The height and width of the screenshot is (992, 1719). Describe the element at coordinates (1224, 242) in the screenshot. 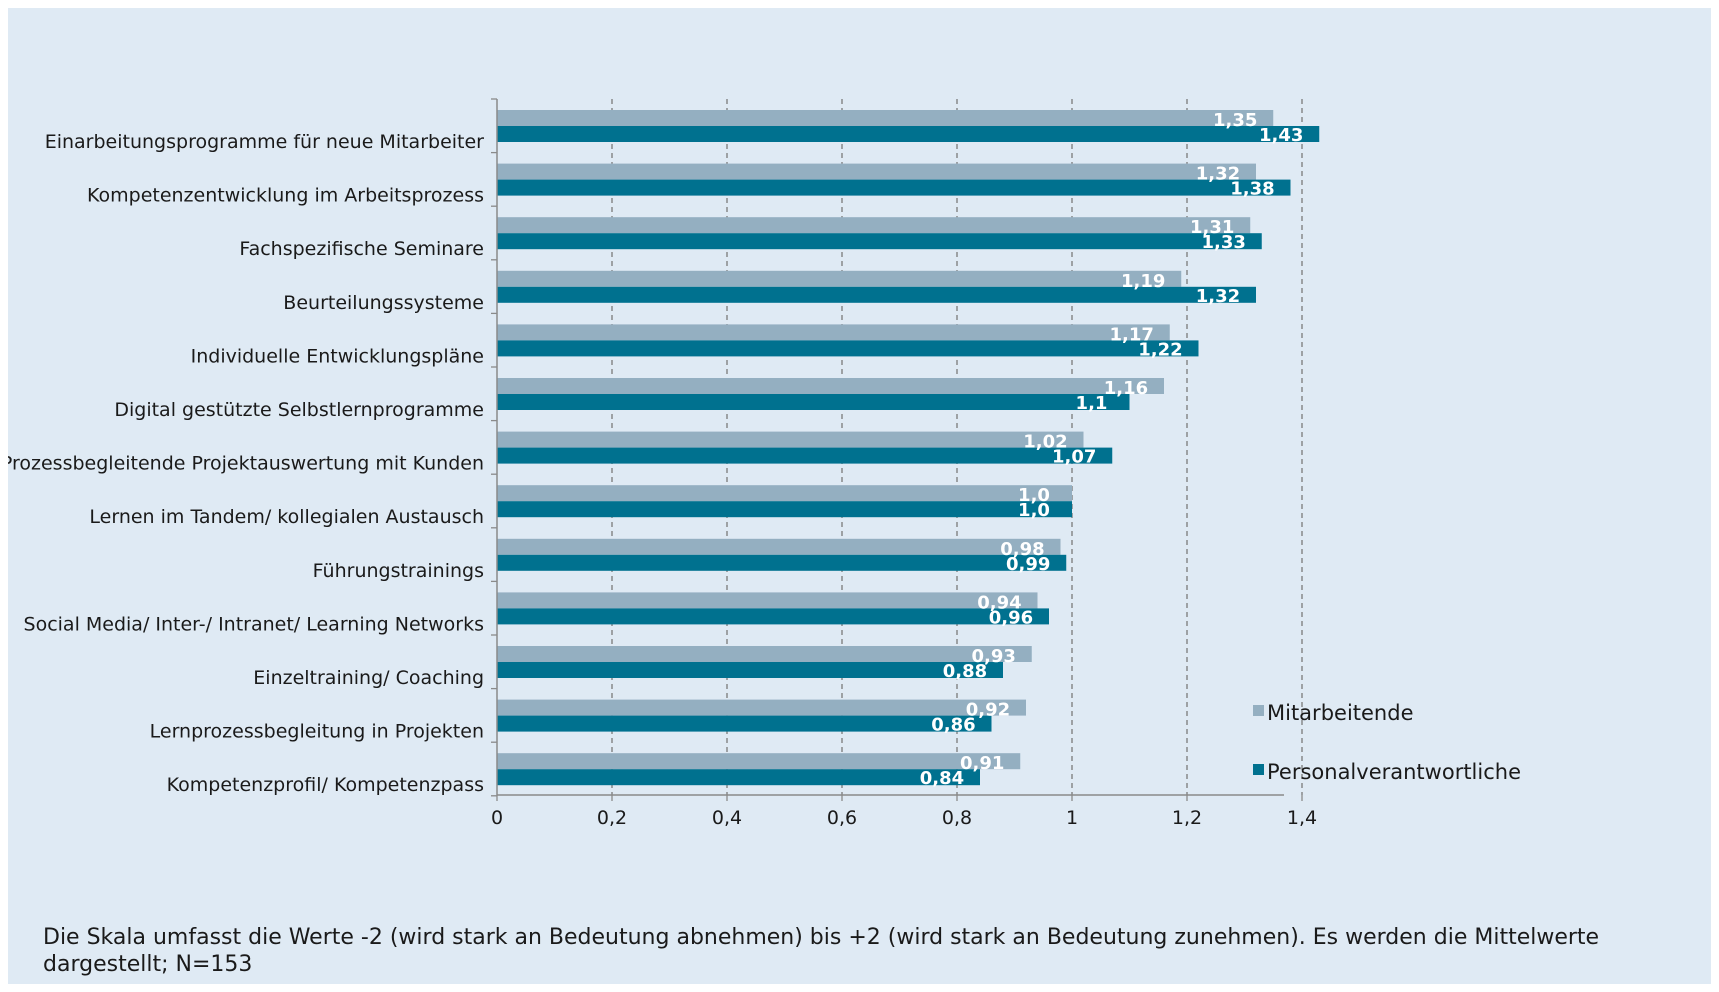

I see `data-label-personalverantwortliche-3: 1,33` at that location.